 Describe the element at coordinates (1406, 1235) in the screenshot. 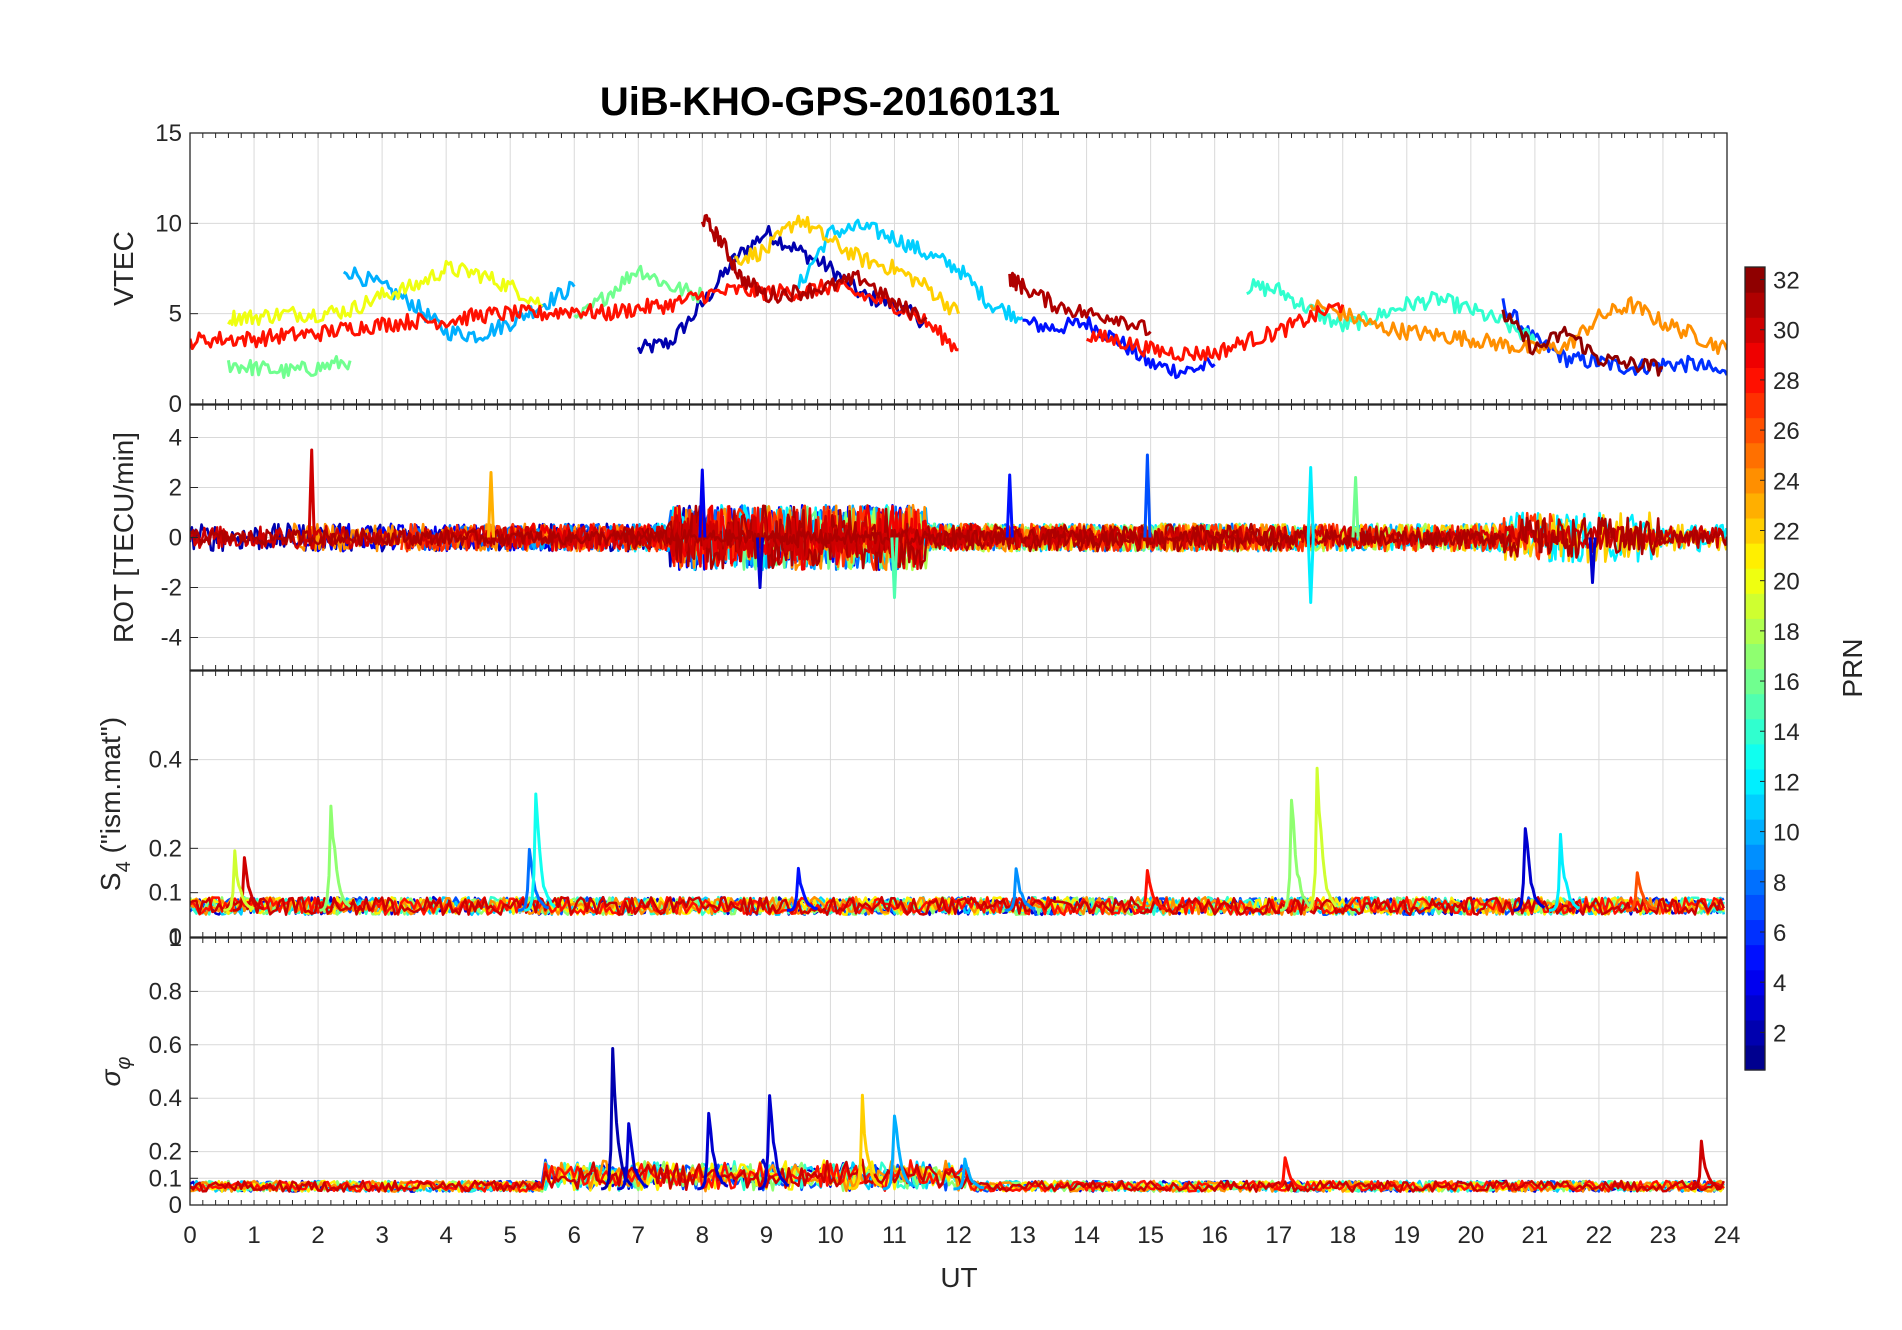

I see `x-tick-label: 19` at that location.